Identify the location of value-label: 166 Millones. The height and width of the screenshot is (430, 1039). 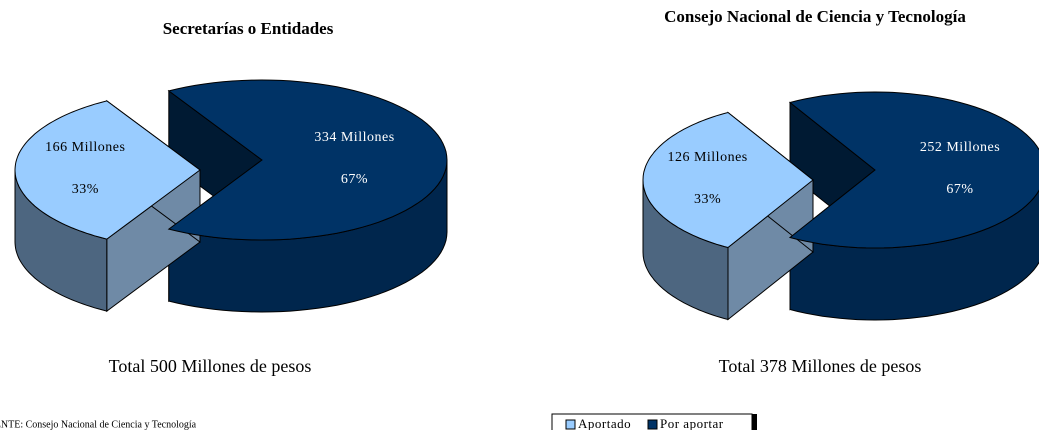
(85, 147).